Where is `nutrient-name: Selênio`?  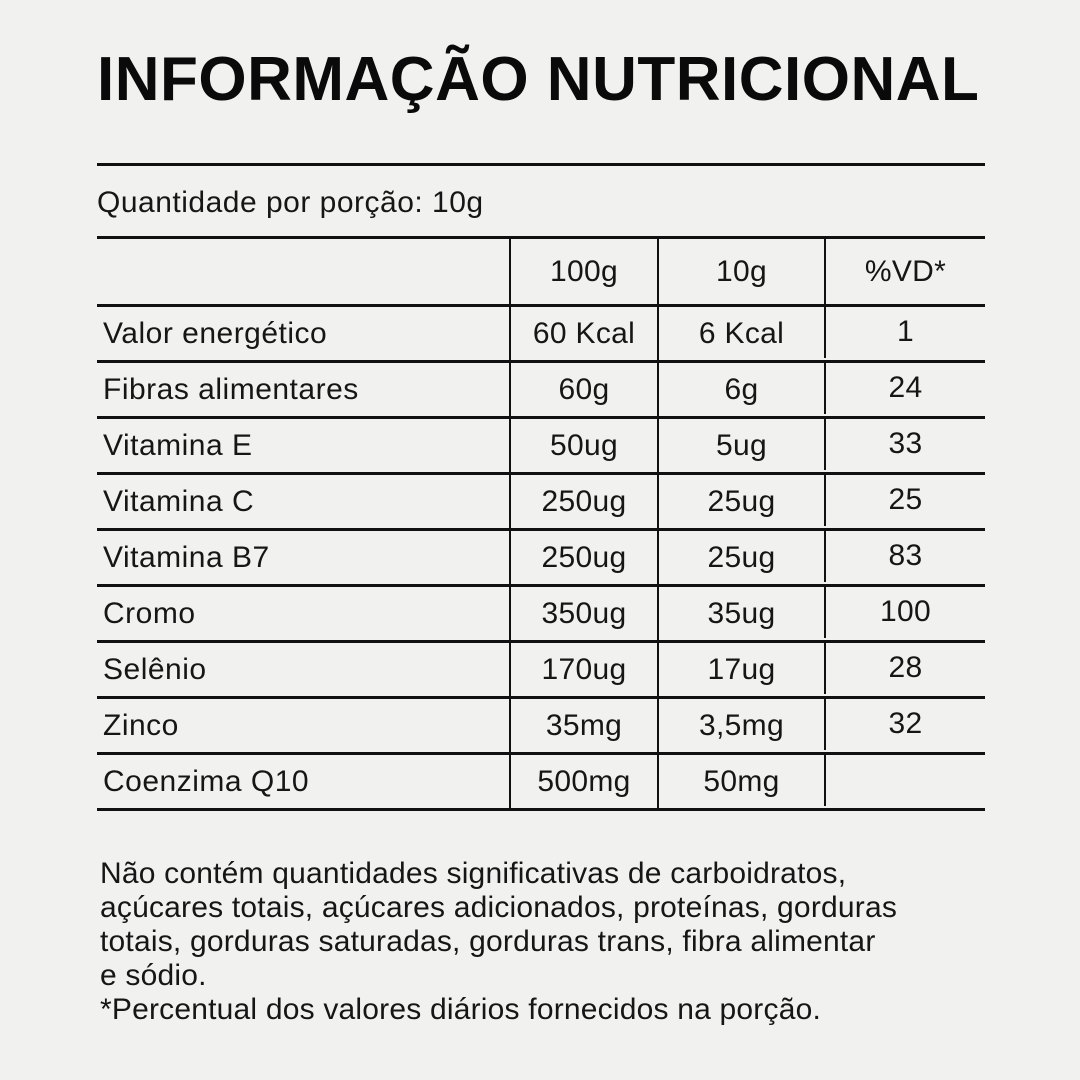
nutrient-name: Selênio is located at coordinates (155, 669).